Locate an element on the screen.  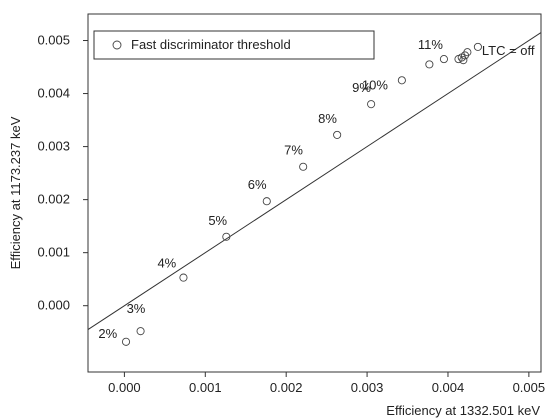
y-axis-title: Efficiency at 1173.237 keV is located at coordinates (15, 192).